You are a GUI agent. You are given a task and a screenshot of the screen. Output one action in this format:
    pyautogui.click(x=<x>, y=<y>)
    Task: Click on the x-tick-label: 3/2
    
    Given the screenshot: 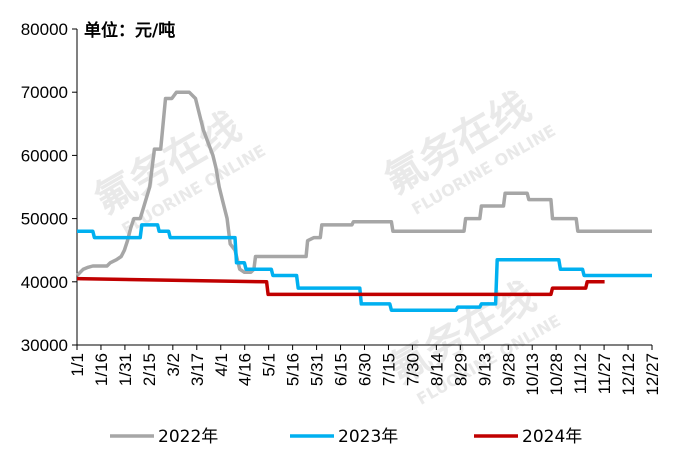 What is the action you would take?
    pyautogui.click(x=173, y=365)
    